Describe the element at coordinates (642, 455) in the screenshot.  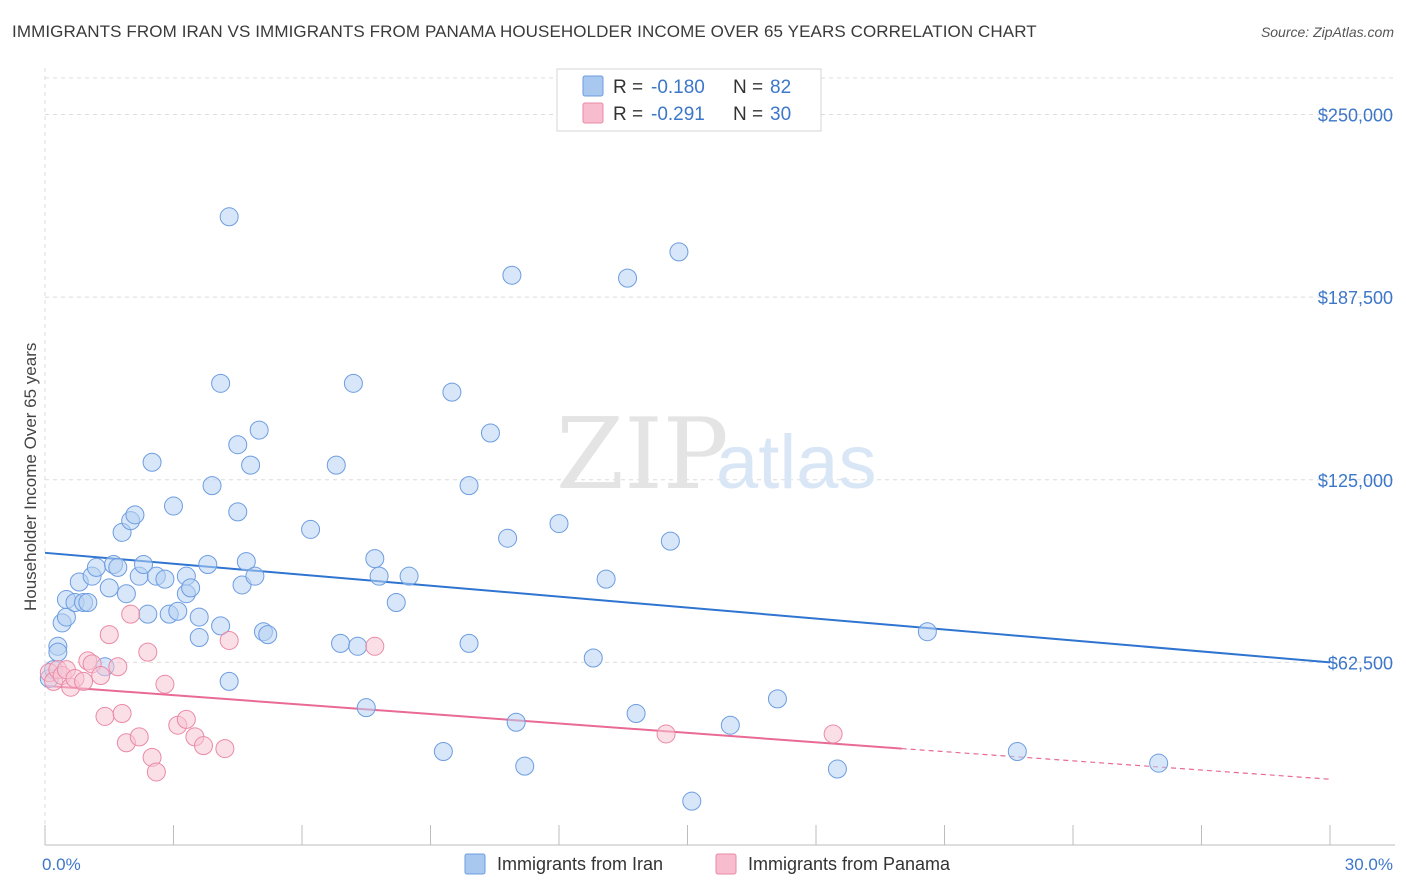
I see `watermark-zip: ZIP` at that location.